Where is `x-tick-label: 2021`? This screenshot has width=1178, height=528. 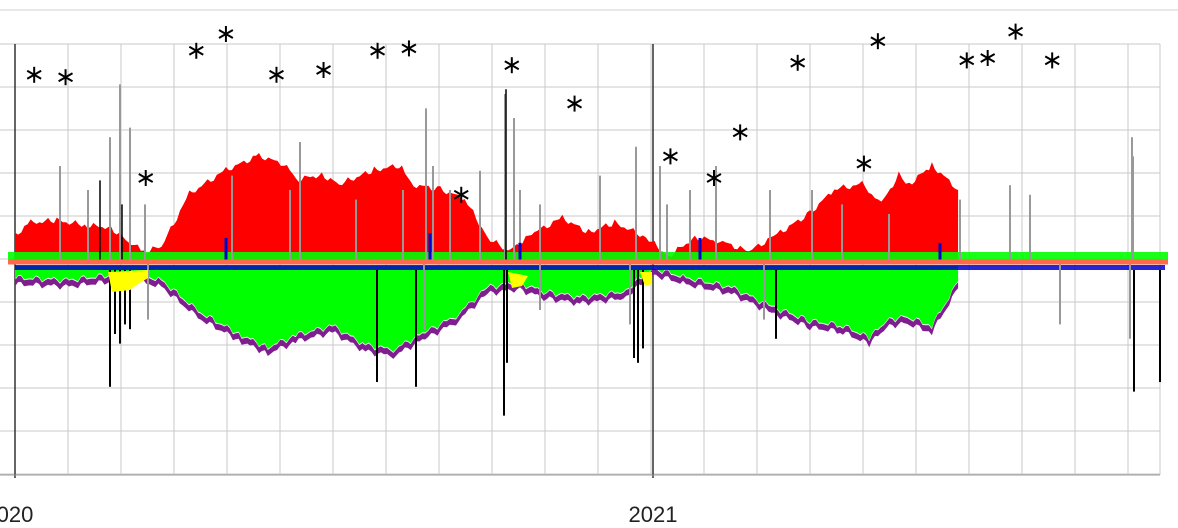 x-tick-label: 2021 is located at coordinates (653, 514).